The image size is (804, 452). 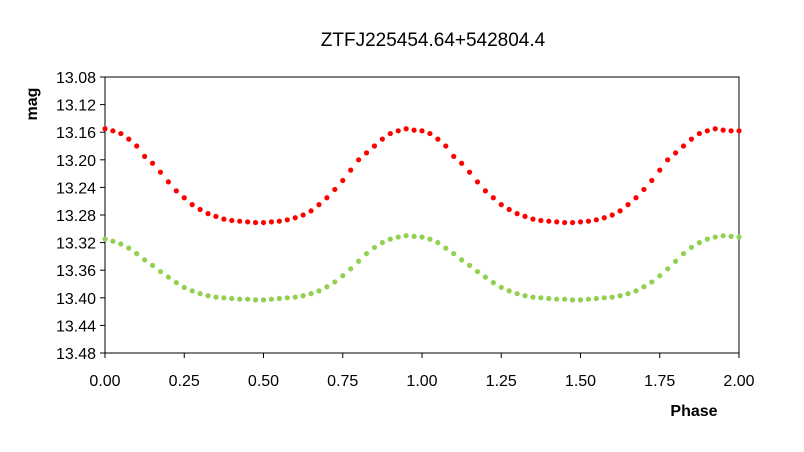 I want to click on y-tick-label: 13.32, so click(x=76, y=244).